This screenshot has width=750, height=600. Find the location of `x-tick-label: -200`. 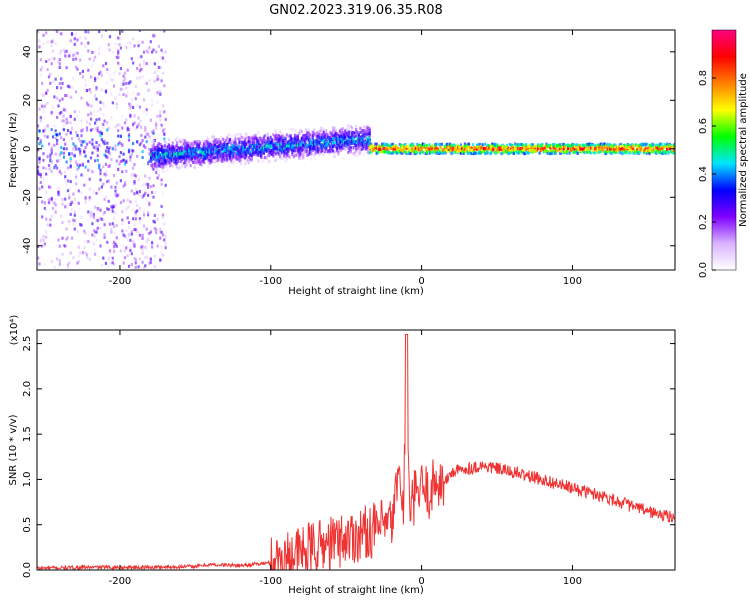

x-tick-label: -200 is located at coordinates (120, 281).